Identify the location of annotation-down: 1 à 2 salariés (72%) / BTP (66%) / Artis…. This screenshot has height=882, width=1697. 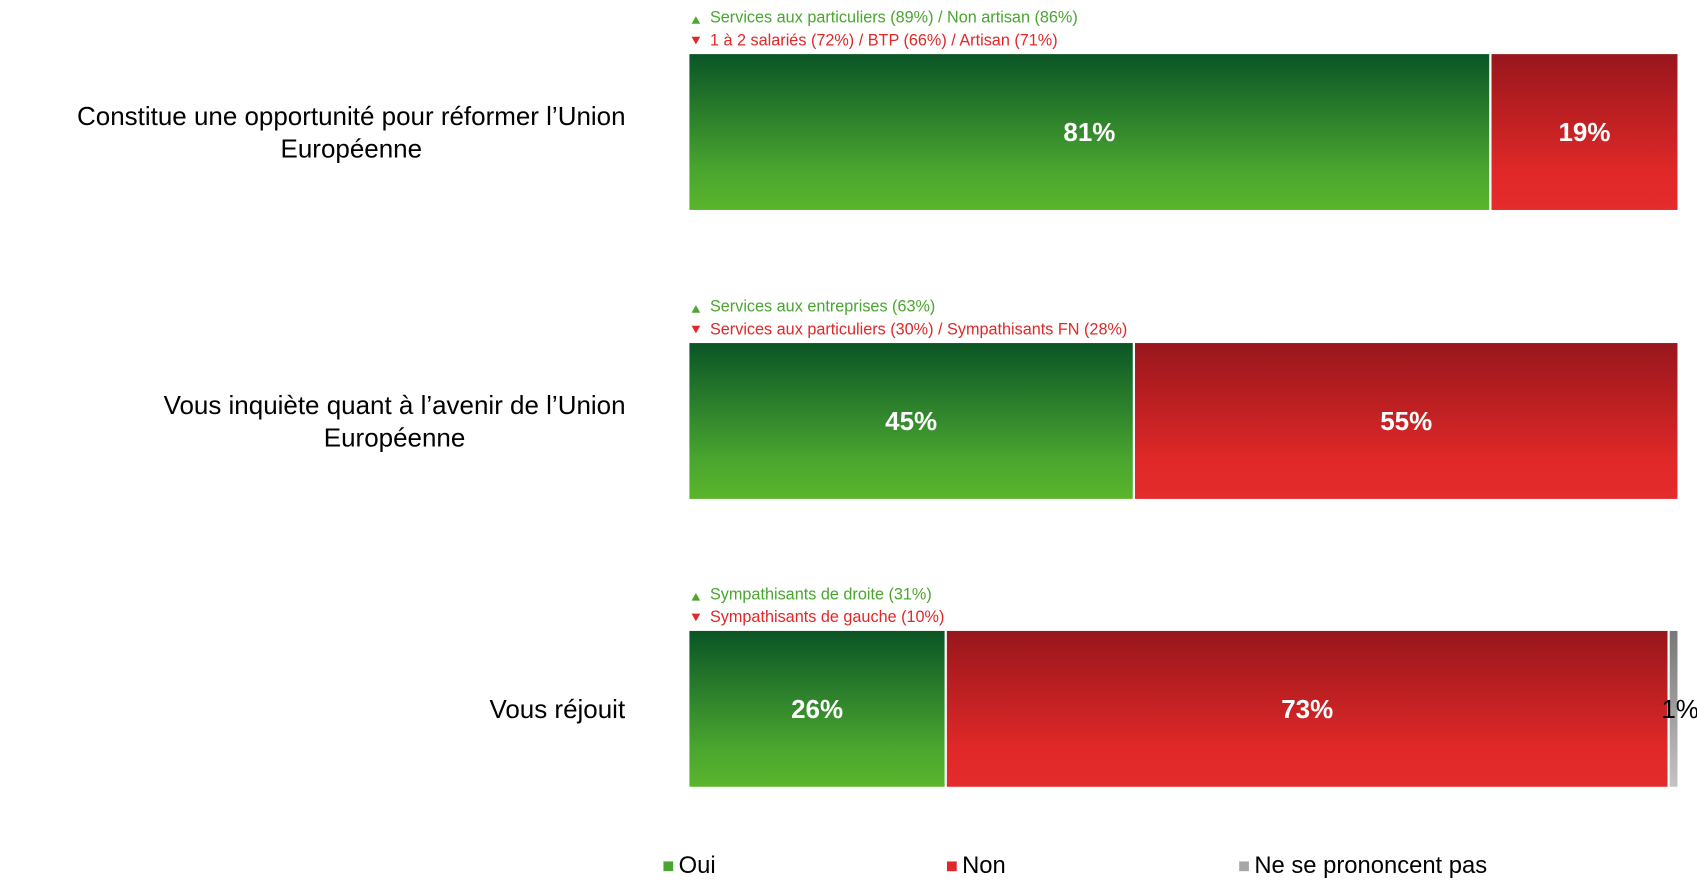
(884, 40).